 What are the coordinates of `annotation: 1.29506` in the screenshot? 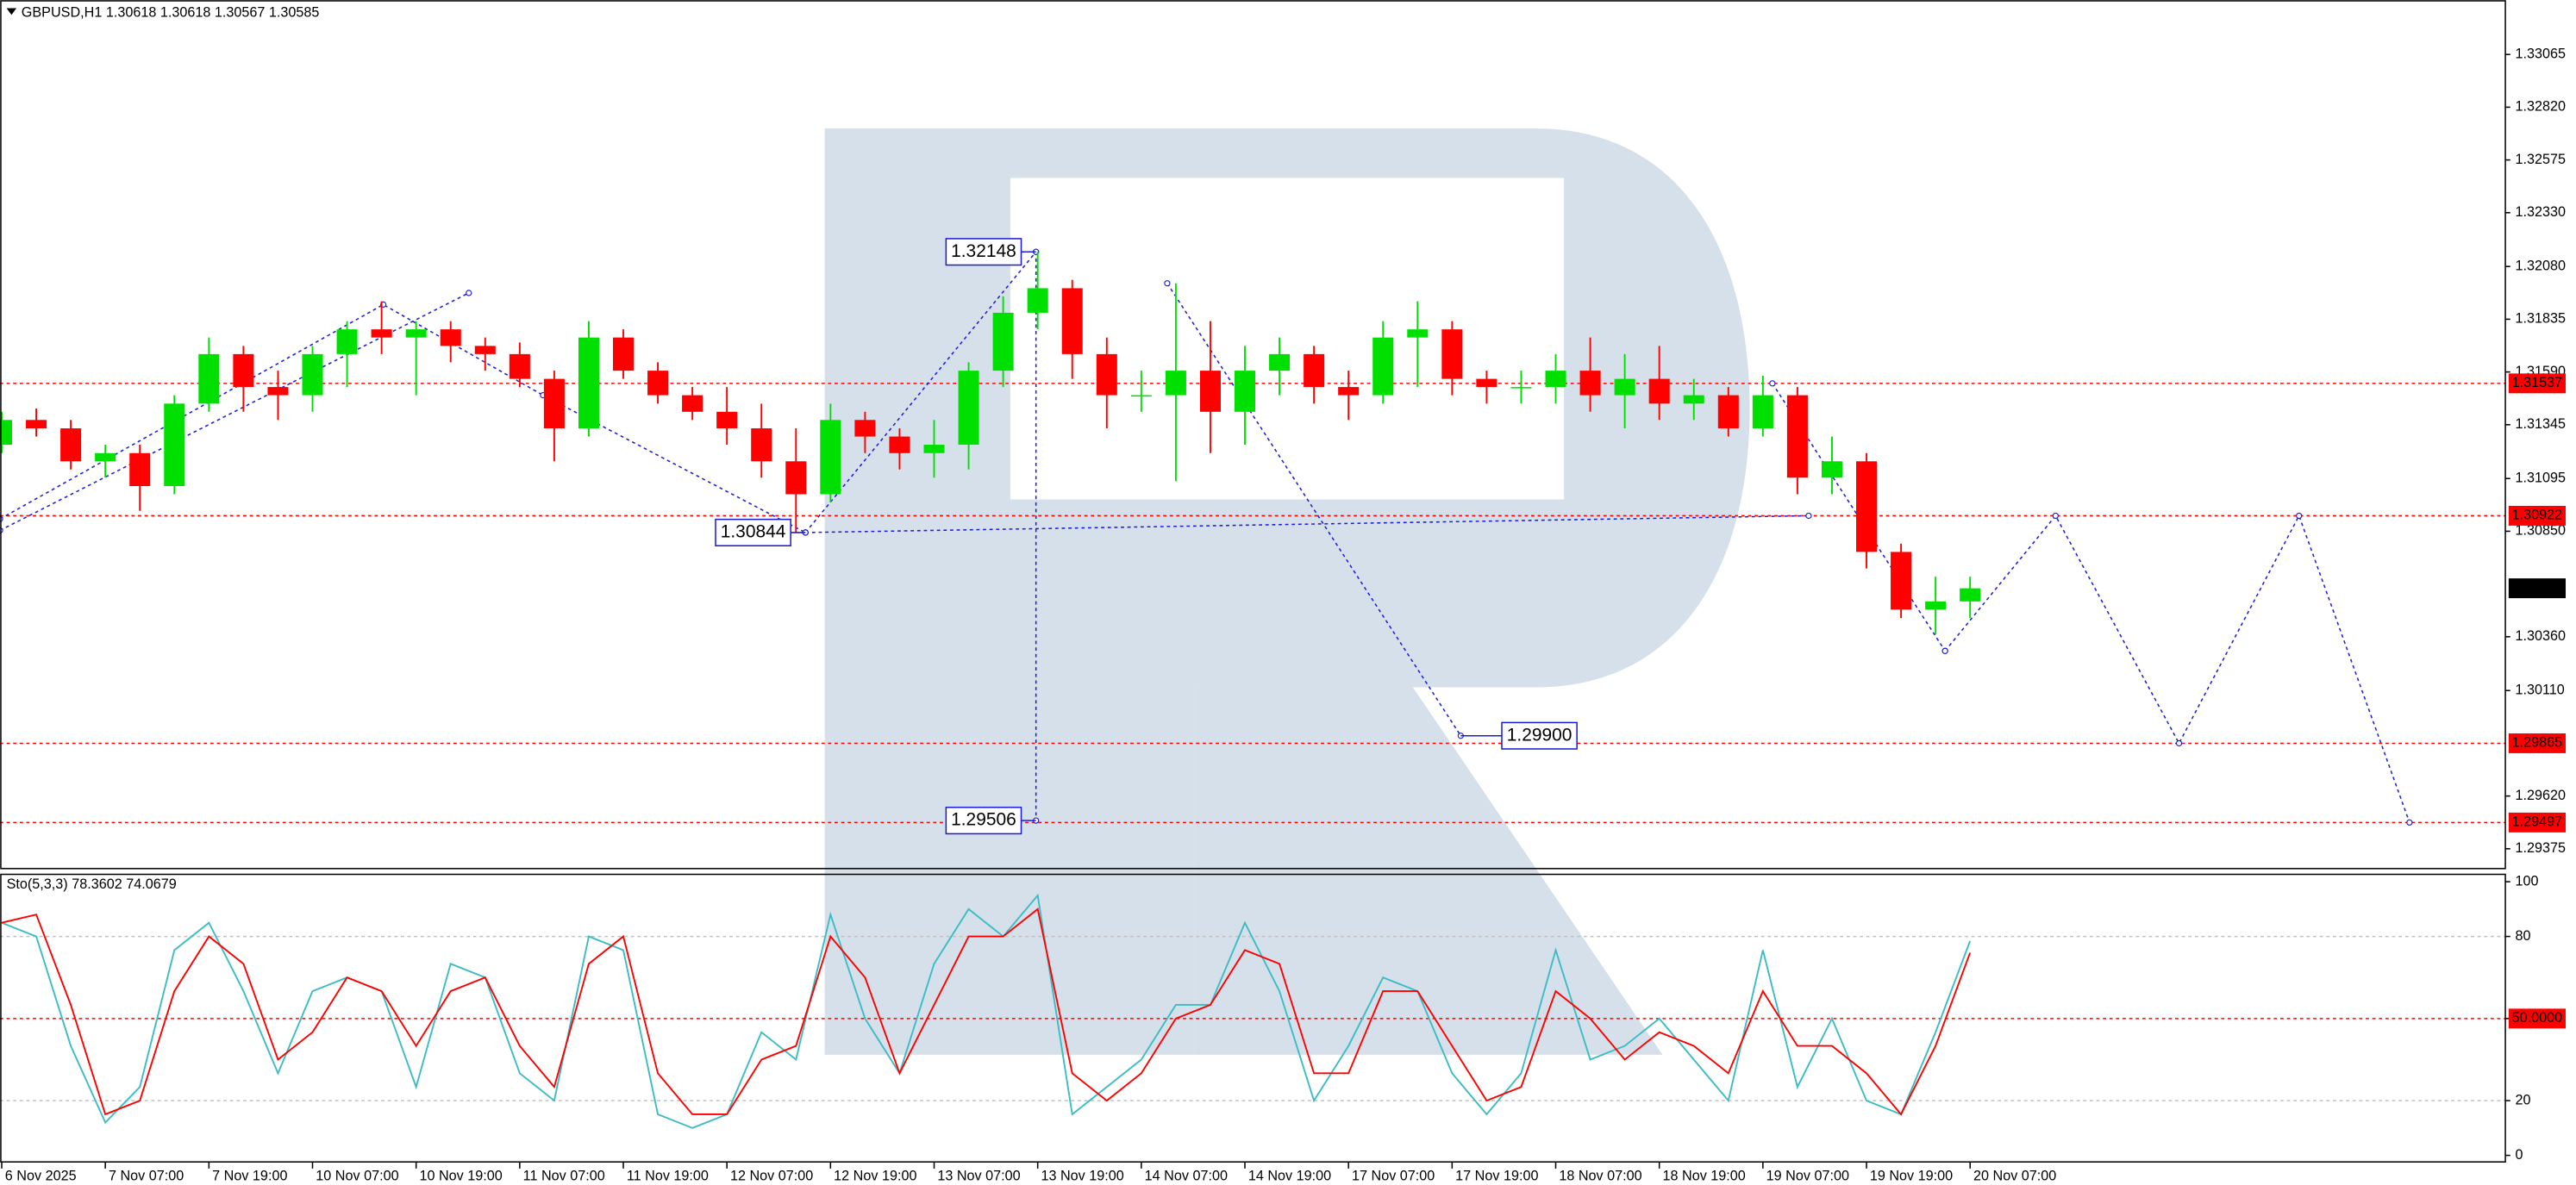 It's located at (984, 820).